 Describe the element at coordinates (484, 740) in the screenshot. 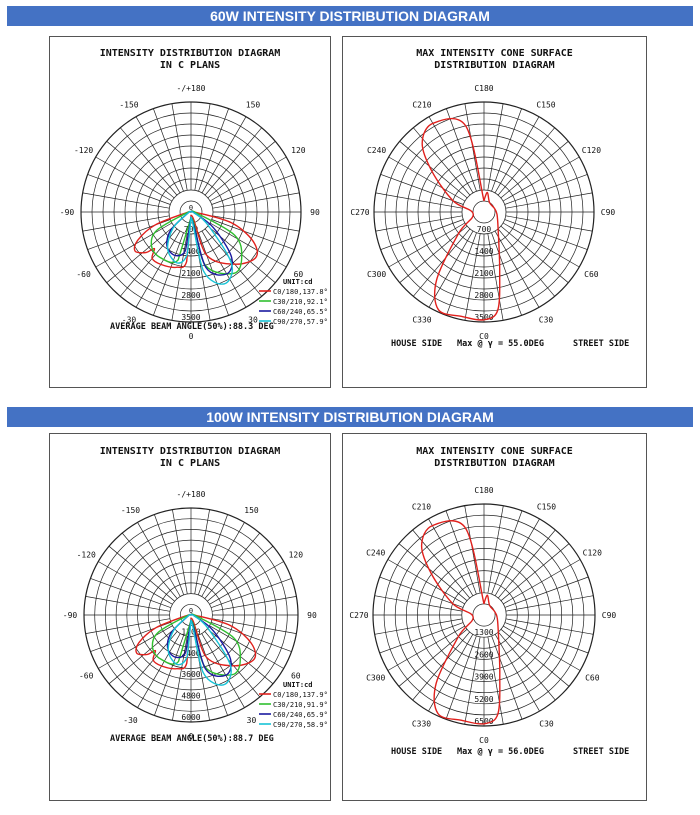

I see `angle-label: C0` at that location.